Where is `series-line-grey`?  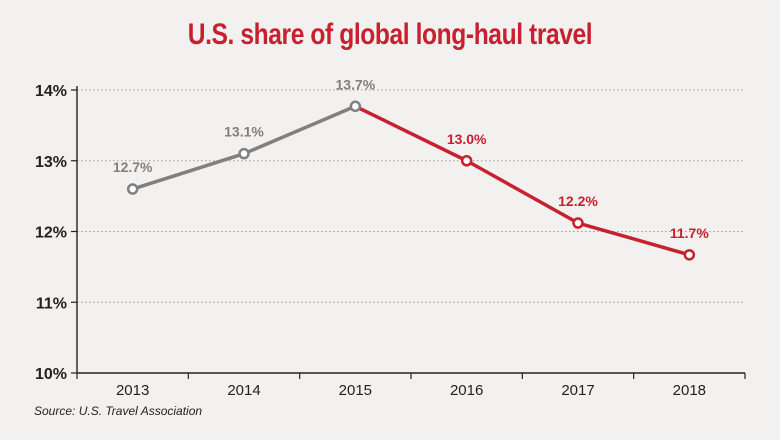
series-line-grey is located at coordinates (244, 147).